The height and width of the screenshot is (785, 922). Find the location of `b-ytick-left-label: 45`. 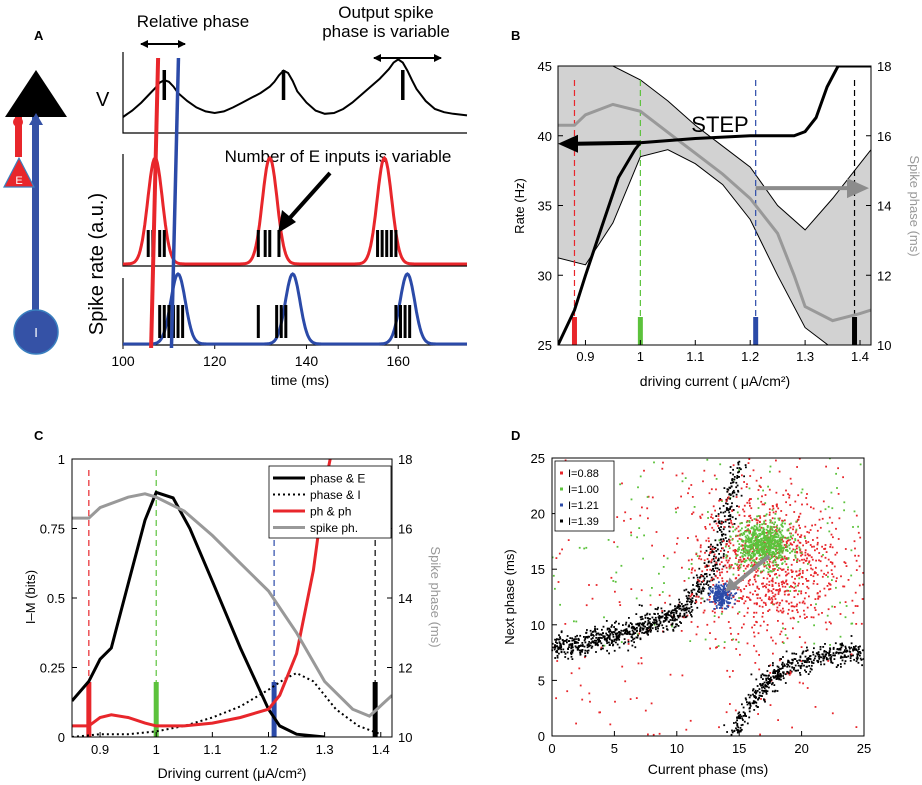

b-ytick-left-label: 45 is located at coordinates (545, 66).